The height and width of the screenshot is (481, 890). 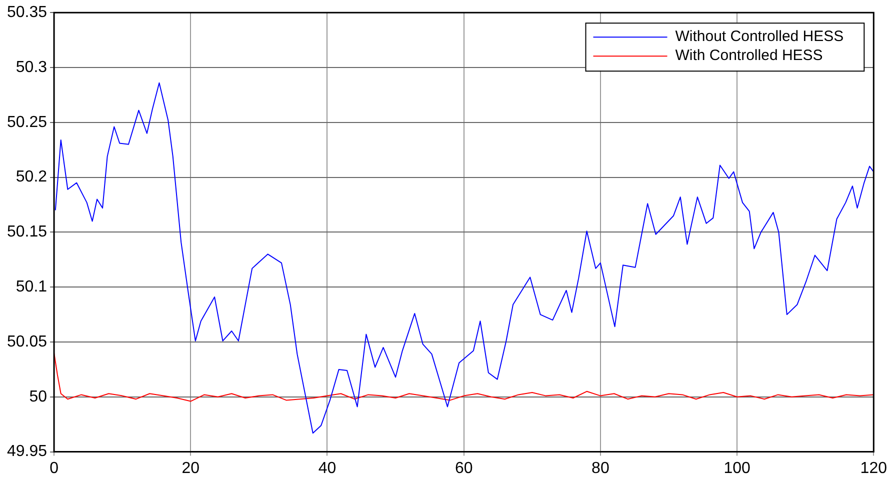 What do you see at coordinates (601, 468) in the screenshot?
I see `x-tick-label: 80` at bounding box center [601, 468].